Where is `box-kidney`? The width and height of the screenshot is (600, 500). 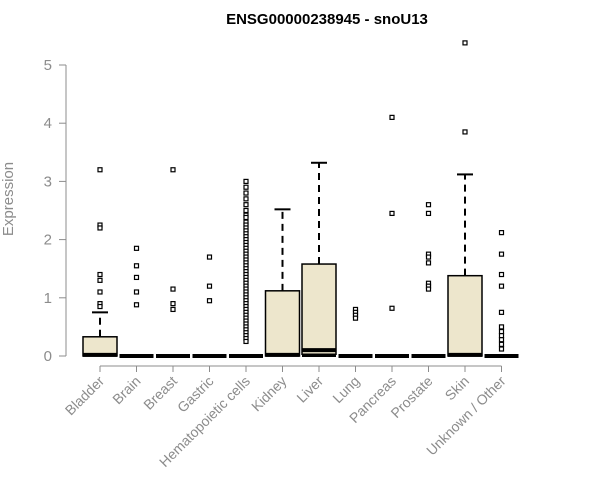
box-kidney is located at coordinates (282, 282).